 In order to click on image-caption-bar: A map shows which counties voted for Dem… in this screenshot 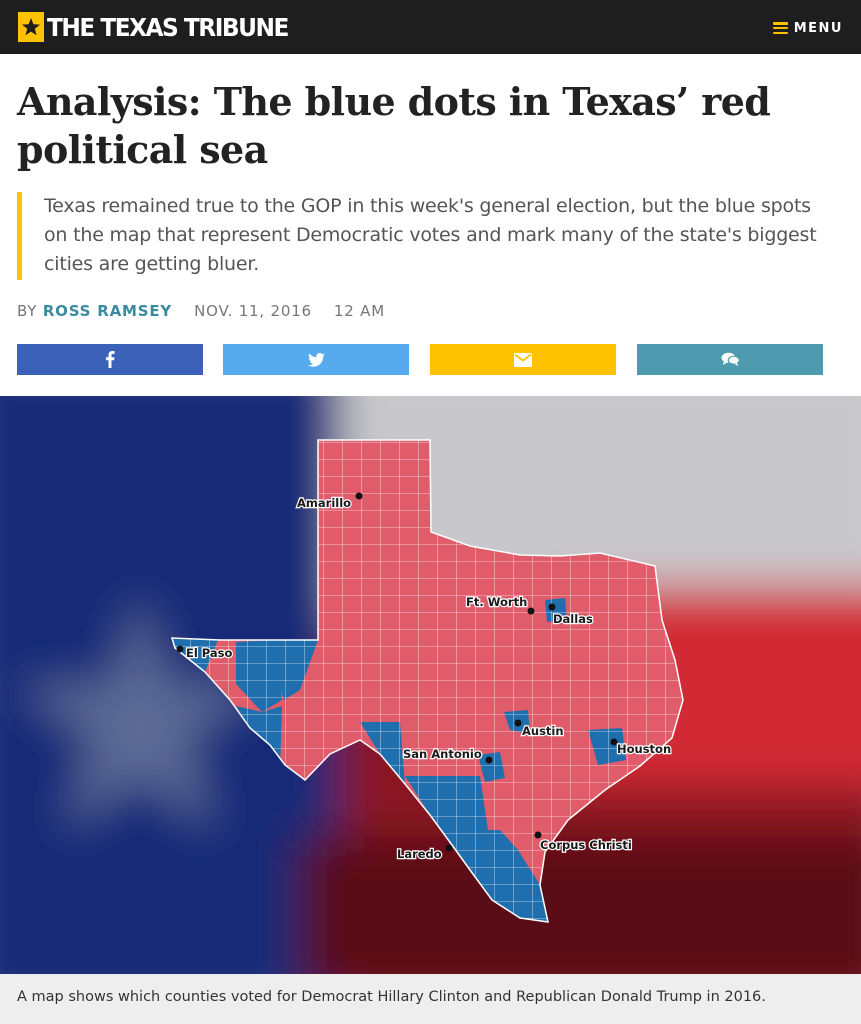, I will do `click(430, 999)`.